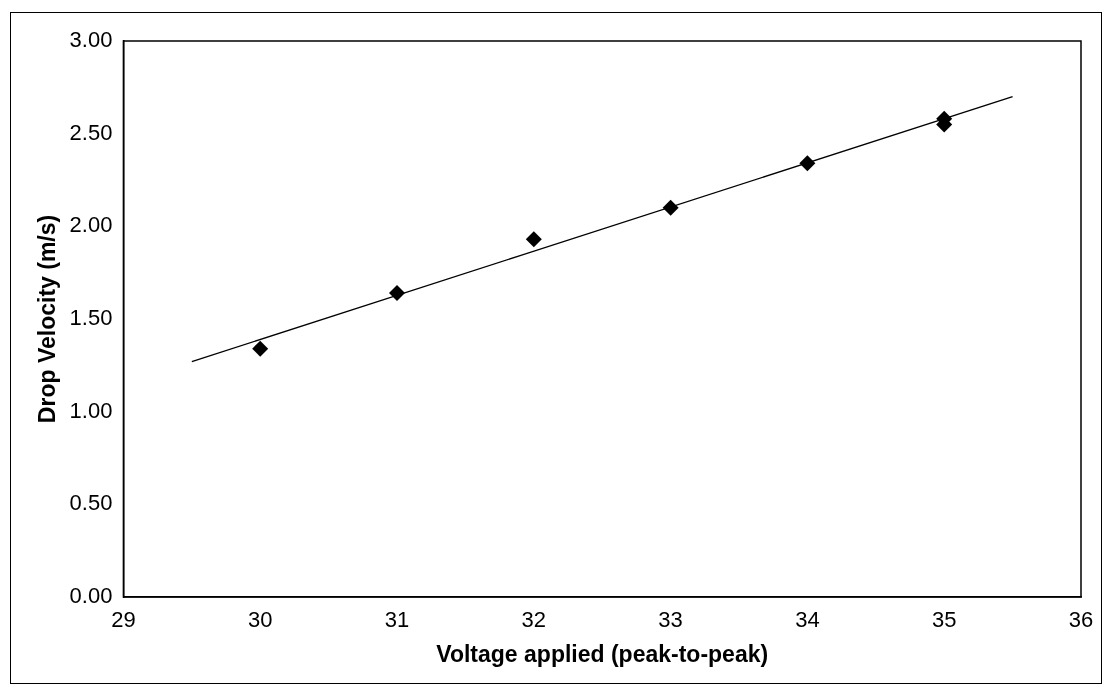  Describe the element at coordinates (91, 132) in the screenshot. I see `y-tick-label: 2.50` at that location.